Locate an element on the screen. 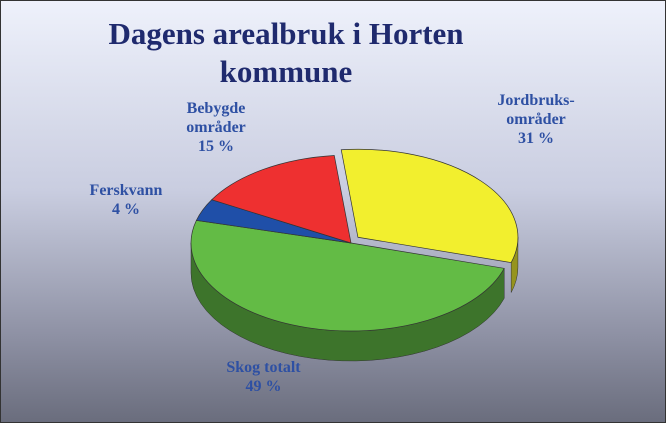 The image size is (666, 423). slice-label: Bebygde områder 15 % is located at coordinates (216, 127).